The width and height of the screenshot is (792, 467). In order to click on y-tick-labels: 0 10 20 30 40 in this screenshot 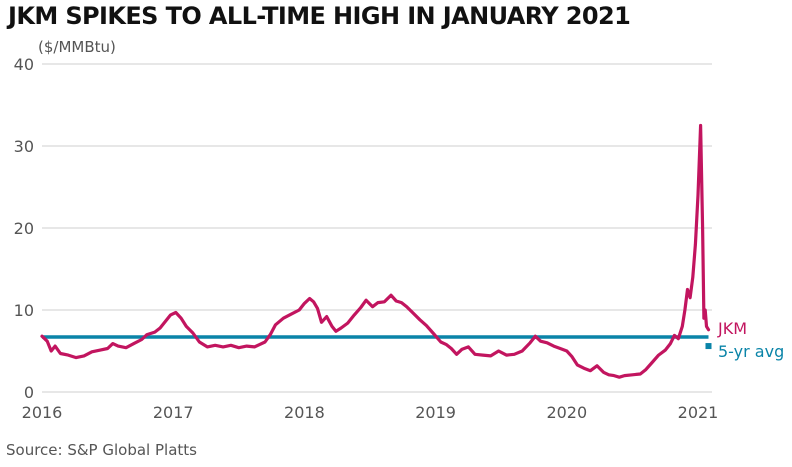, I will do `click(24, 228)`.